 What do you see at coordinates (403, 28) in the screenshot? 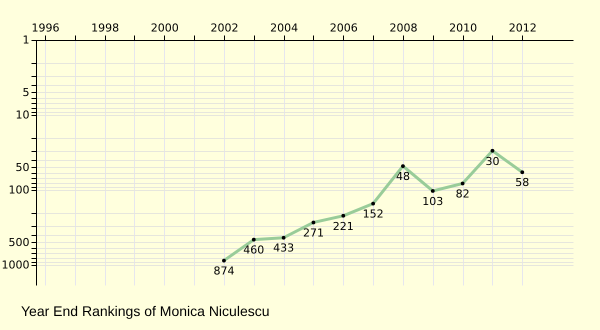
I see `x-tick-label: 2008` at bounding box center [403, 28].